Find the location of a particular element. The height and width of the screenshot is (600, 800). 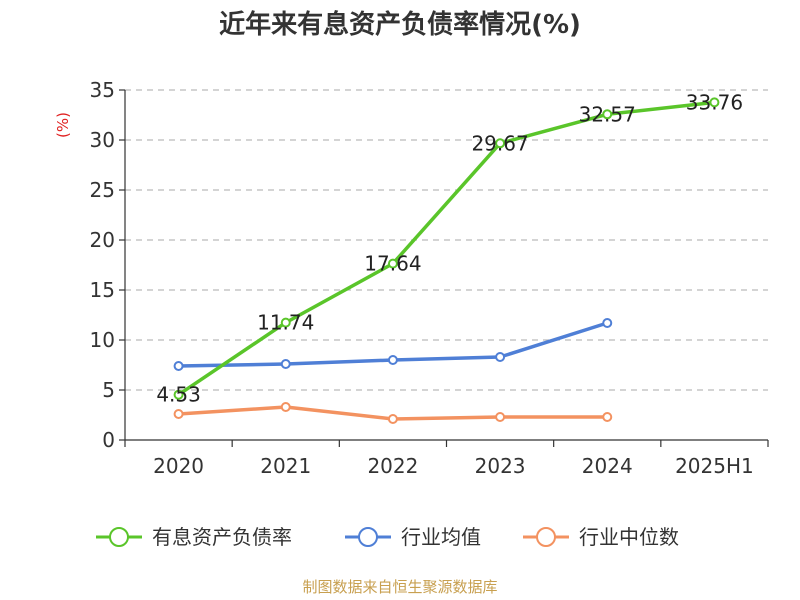

y-tick-label: 35 is located at coordinates (102, 90).